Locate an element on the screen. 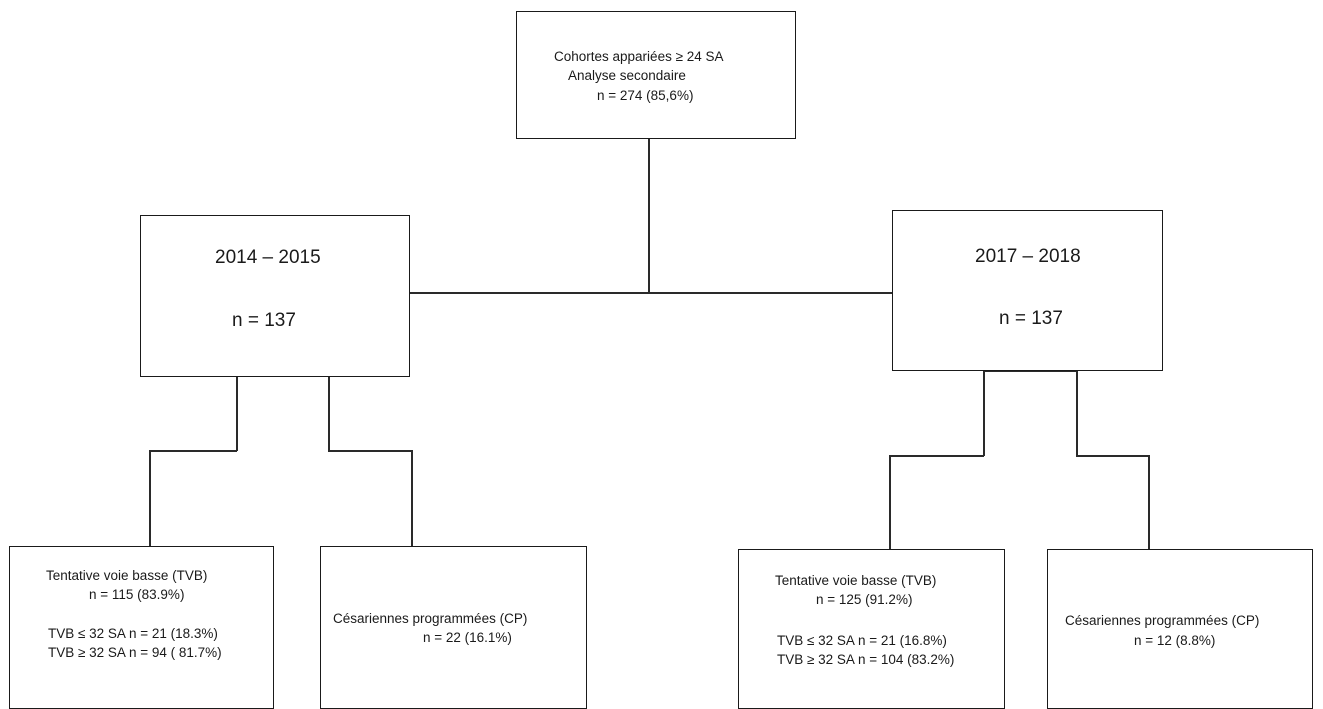 The height and width of the screenshot is (709, 1323). right-tvb-ge32: TVB ≥ 32 SA n = 104 (83.2%) is located at coordinates (866, 659).